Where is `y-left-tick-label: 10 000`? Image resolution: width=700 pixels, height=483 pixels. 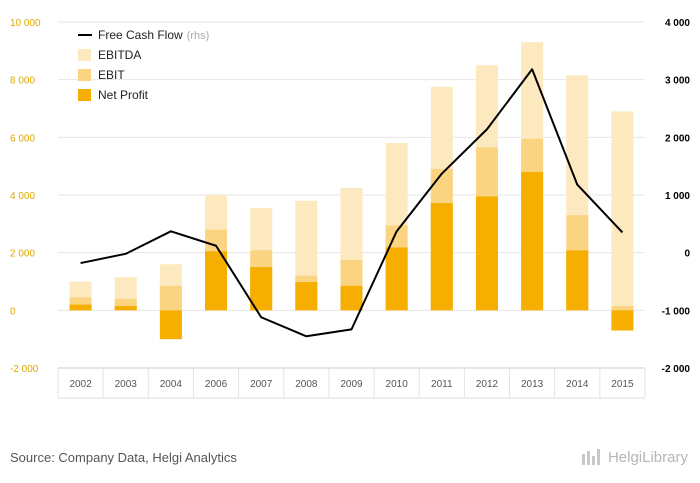
y-left-tick-label: 10 000 is located at coordinates (25, 23).